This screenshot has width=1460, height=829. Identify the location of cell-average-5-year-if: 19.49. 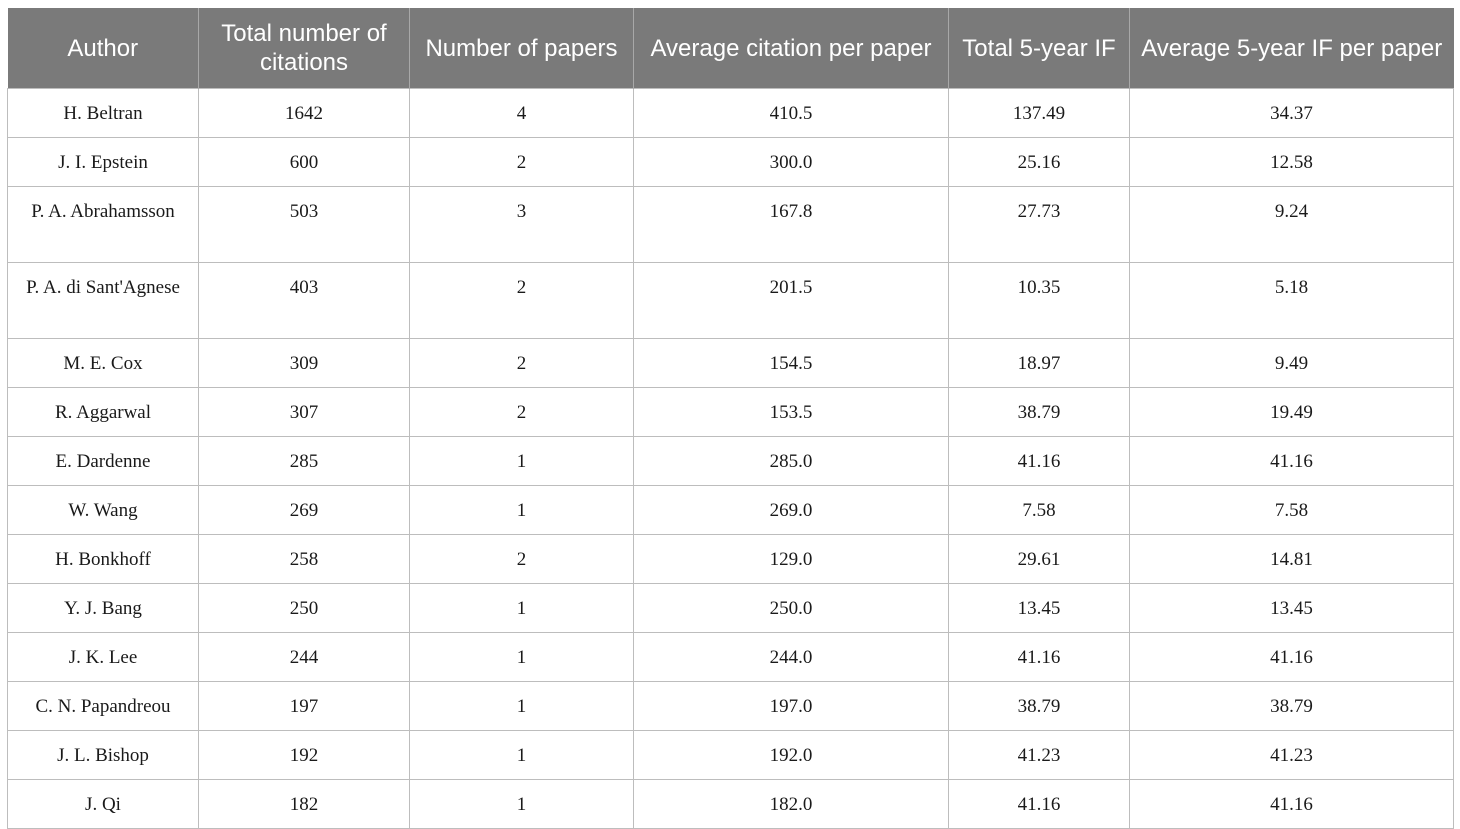
(1291, 412).